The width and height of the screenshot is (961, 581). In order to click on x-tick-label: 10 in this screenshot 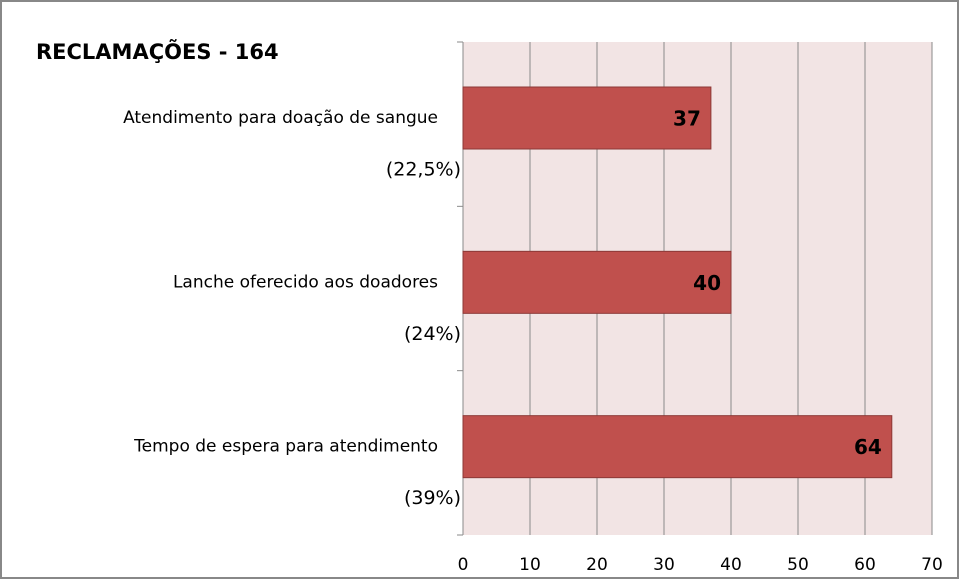, I will do `click(530, 565)`.